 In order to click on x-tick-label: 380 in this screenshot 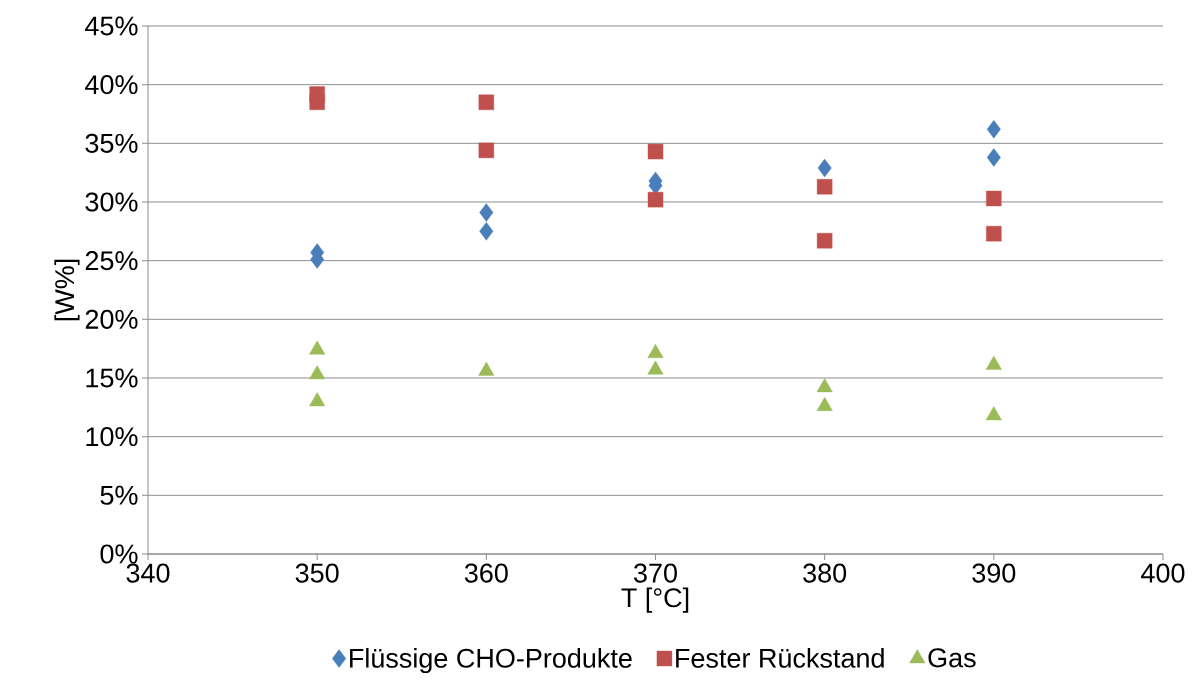, I will do `click(825, 573)`.